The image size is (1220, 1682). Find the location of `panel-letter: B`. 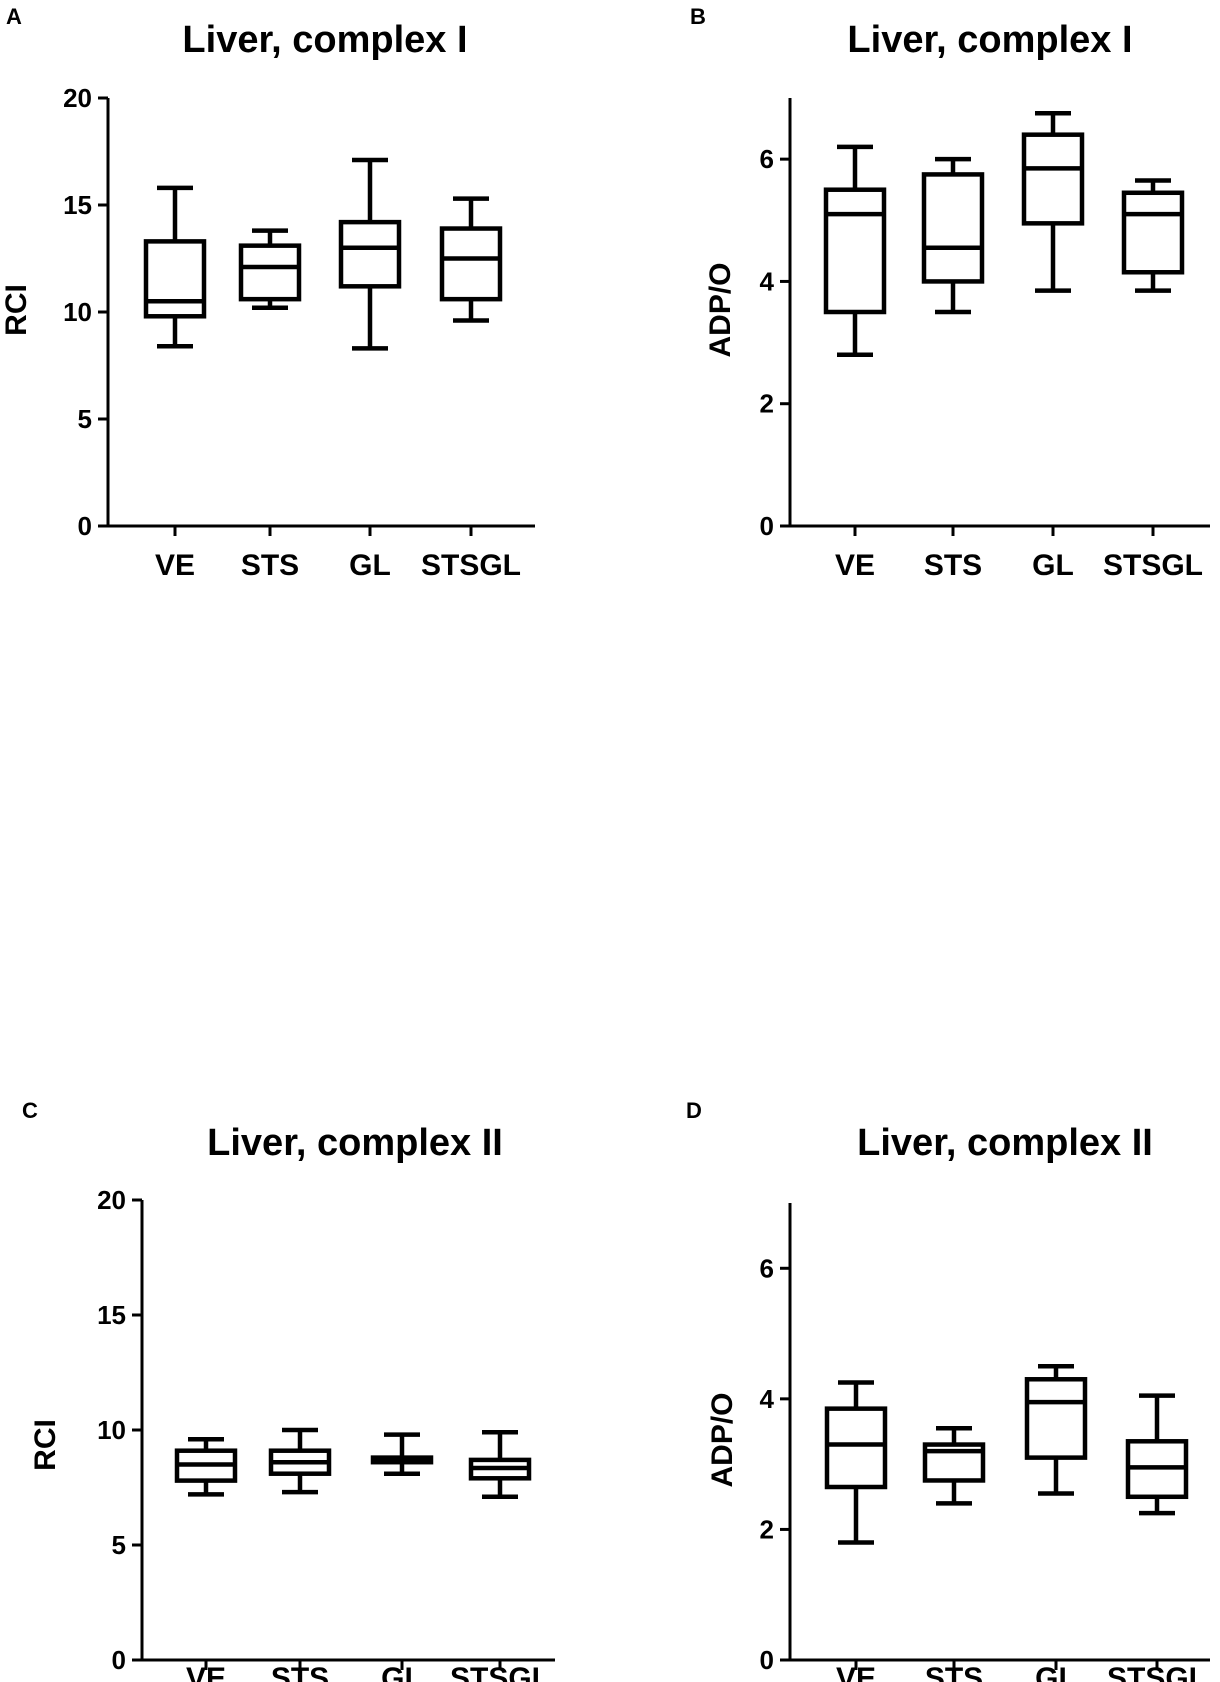

panel-letter: B is located at coordinates (698, 16).